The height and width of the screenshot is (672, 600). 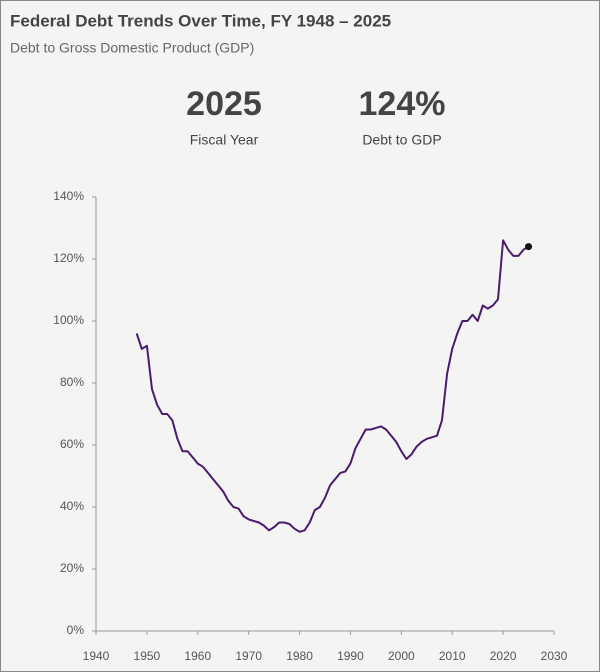 What do you see at coordinates (96, 656) in the screenshot?
I see `x-tick-label: 1940` at bounding box center [96, 656].